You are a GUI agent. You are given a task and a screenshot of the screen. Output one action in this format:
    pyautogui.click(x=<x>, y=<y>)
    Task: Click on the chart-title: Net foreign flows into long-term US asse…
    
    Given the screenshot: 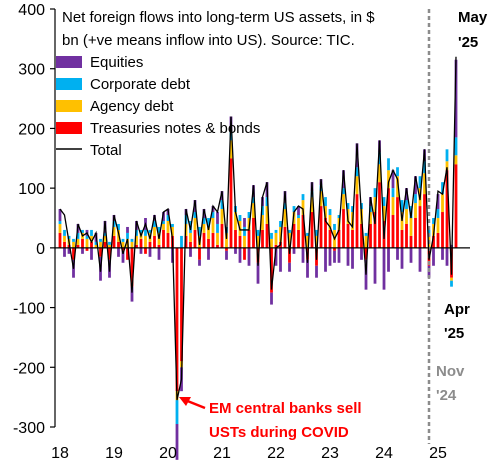 What is the action you would take?
    pyautogui.click(x=218, y=29)
    